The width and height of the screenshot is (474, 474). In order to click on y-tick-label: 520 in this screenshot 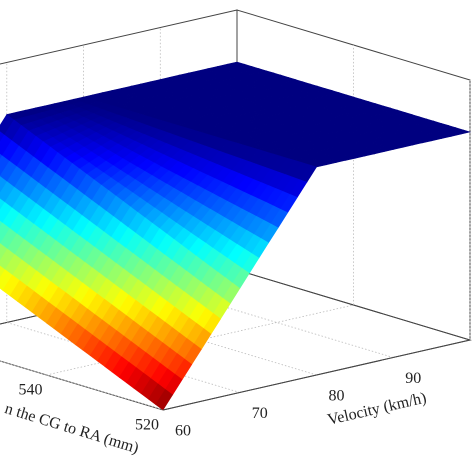, I will do `click(147, 425)`.